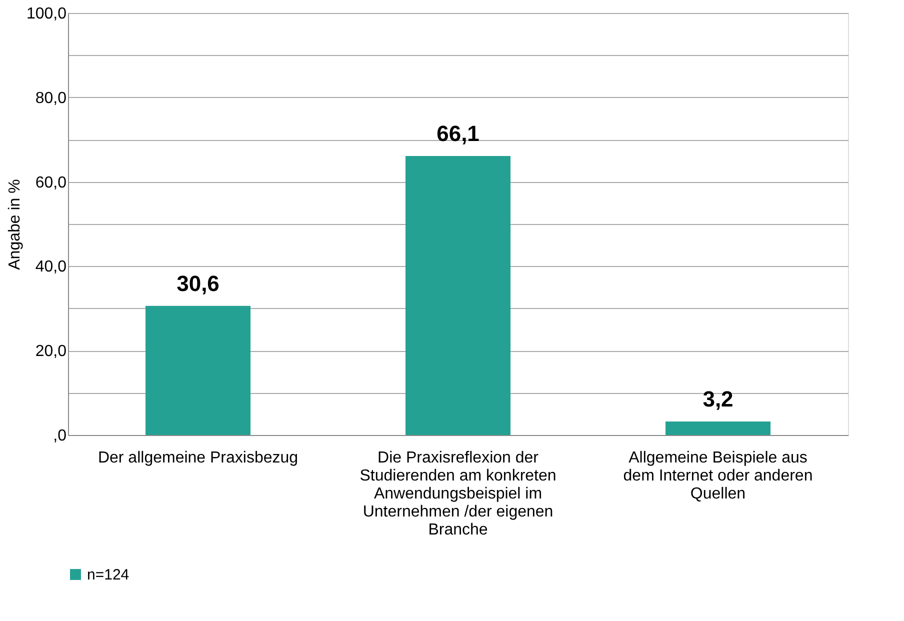 The width and height of the screenshot is (904, 621). What do you see at coordinates (458, 494) in the screenshot?
I see `x-tick-label: Die Praxisreflexion der Studierenden am konkreten Anwendungsbeispiel im Unternehmen /der eigenen Branche` at bounding box center [458, 494].